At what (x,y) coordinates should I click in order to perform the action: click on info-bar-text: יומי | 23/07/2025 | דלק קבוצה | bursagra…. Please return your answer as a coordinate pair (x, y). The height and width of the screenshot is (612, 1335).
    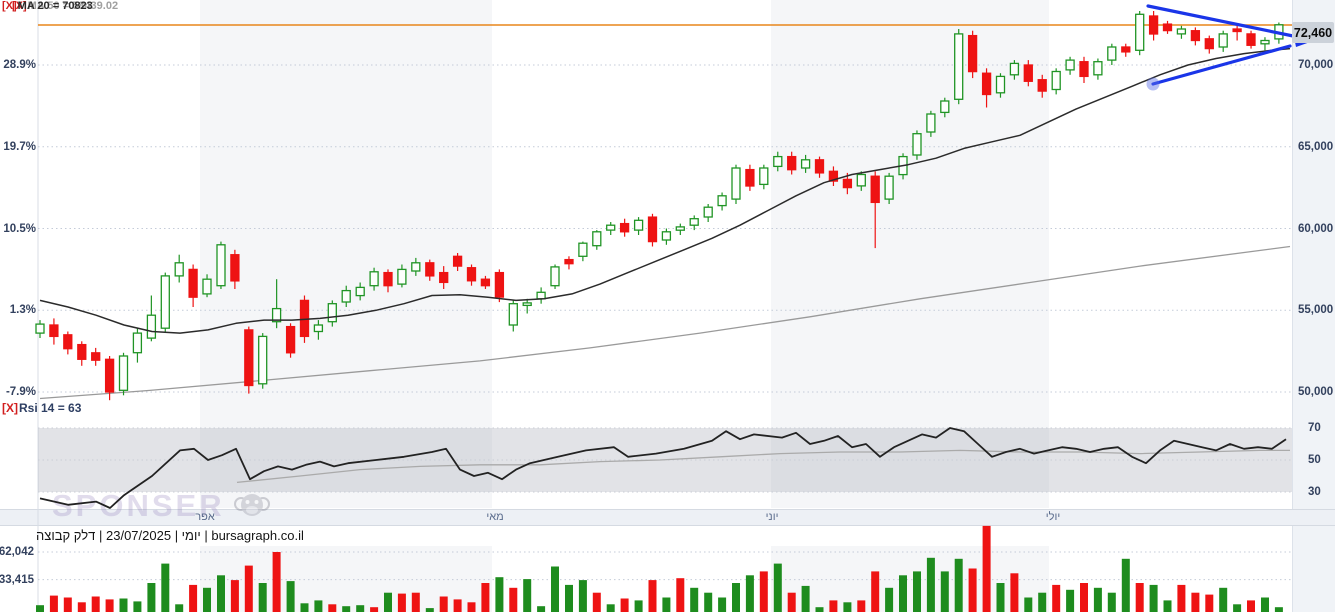
    Looking at the image, I should click on (170, 535).